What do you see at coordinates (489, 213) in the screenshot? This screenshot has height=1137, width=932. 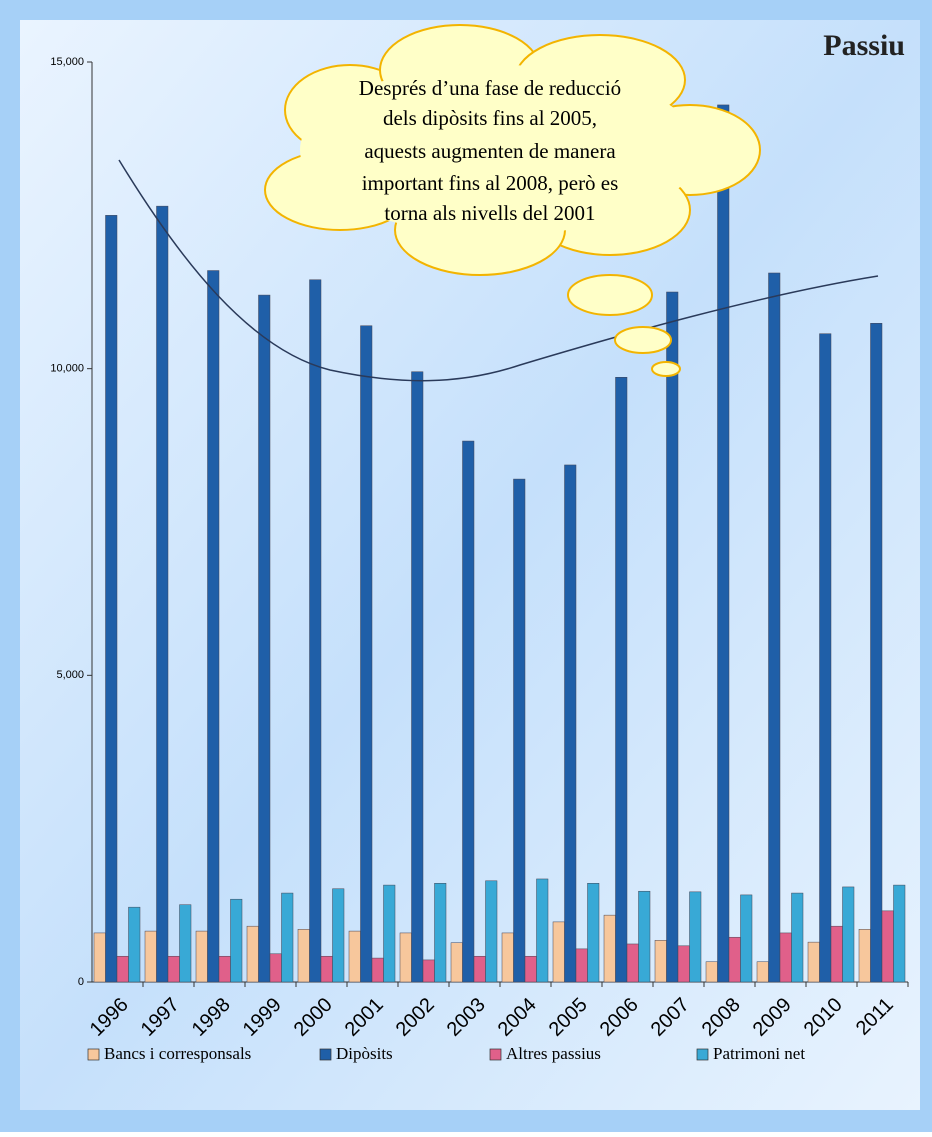 I see `annotation: torna als nivells del 2001` at bounding box center [489, 213].